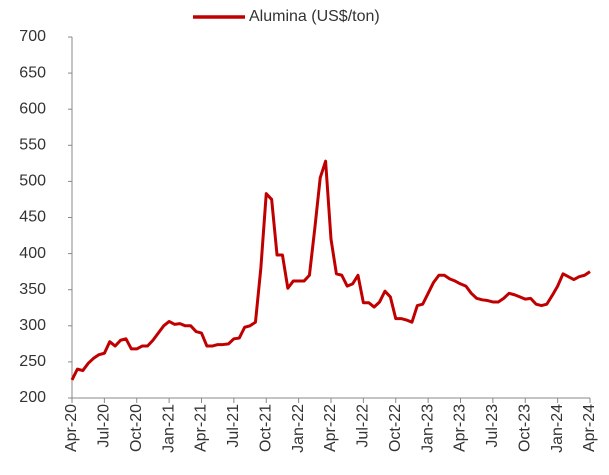  Describe the element at coordinates (32, 289) in the screenshot. I see `y-tick-label: 350` at that location.